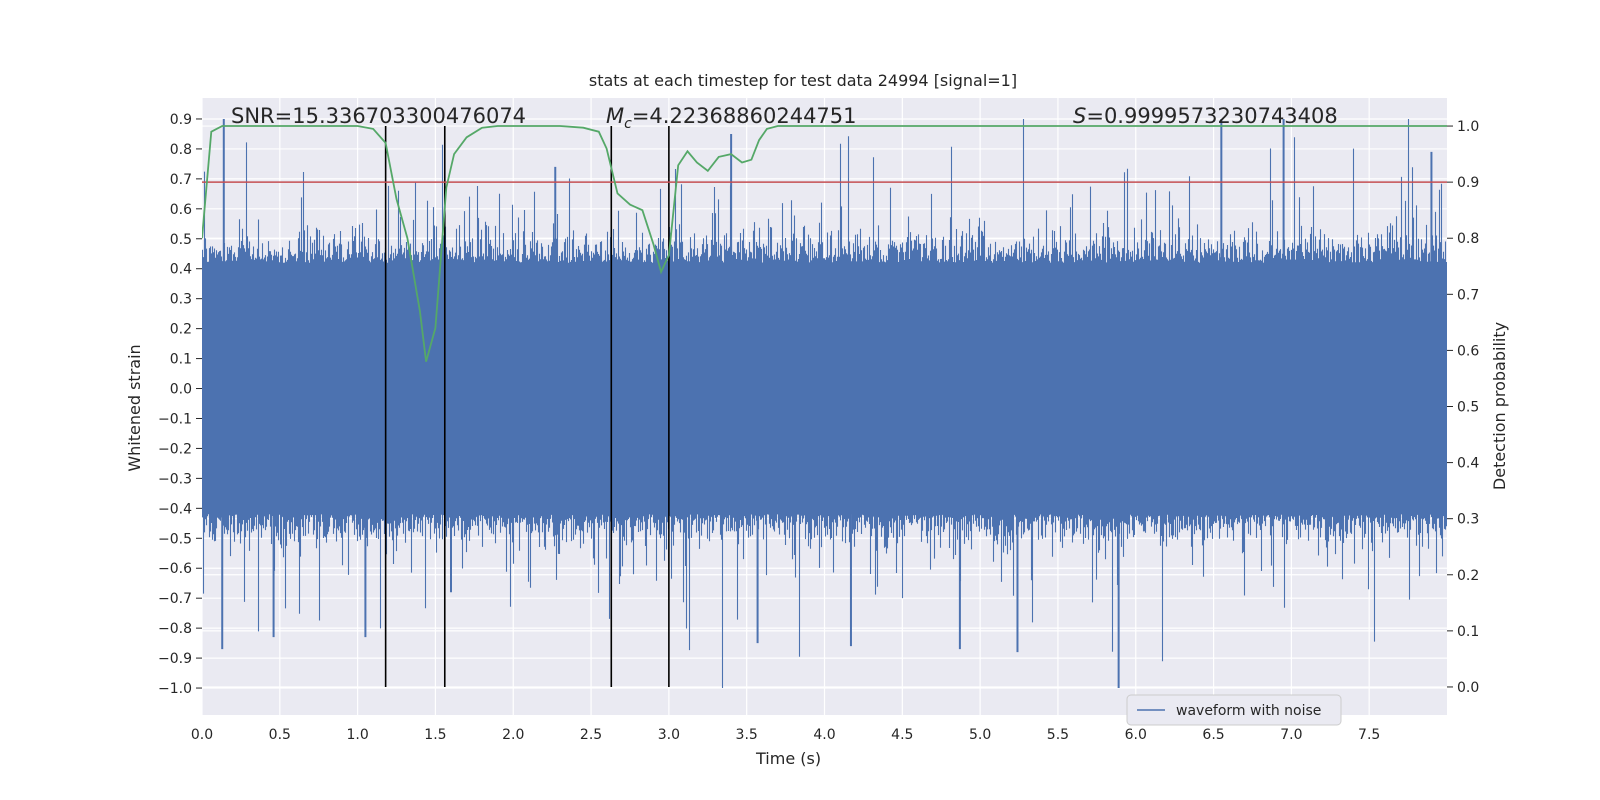 The height and width of the screenshot is (800, 1600). What do you see at coordinates (357, 735) in the screenshot?
I see `x-tick-label: 1.0` at bounding box center [357, 735].